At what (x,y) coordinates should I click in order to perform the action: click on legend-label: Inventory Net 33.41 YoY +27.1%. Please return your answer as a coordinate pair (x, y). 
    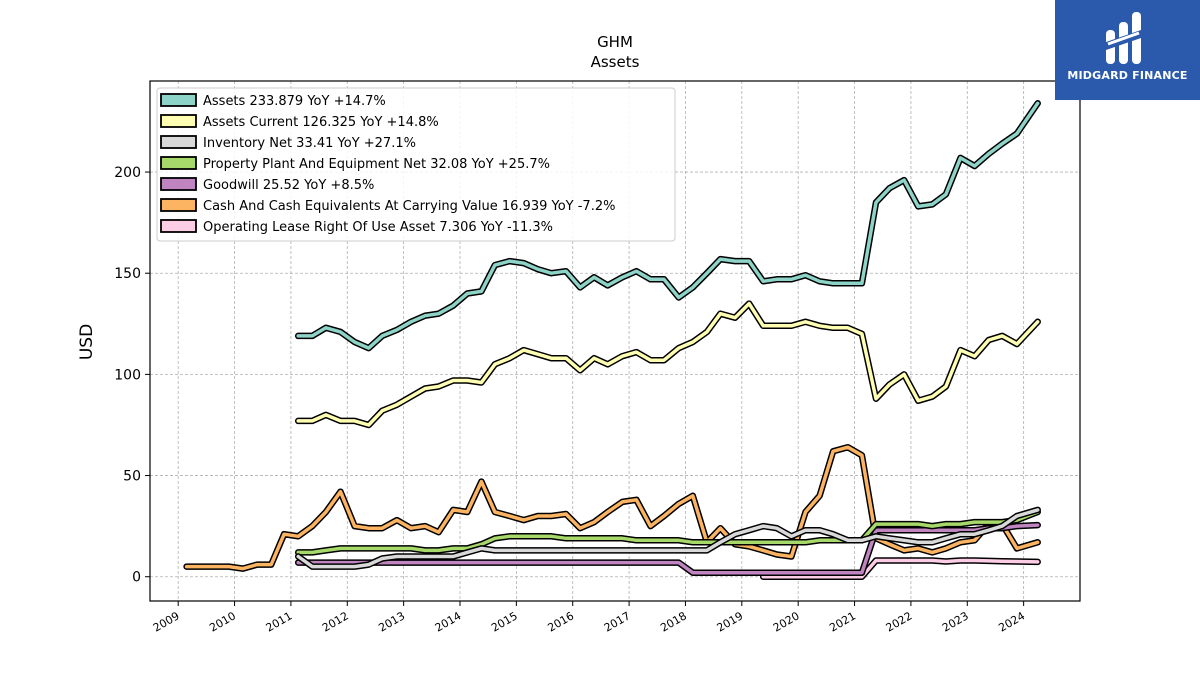
    Looking at the image, I should click on (309, 143).